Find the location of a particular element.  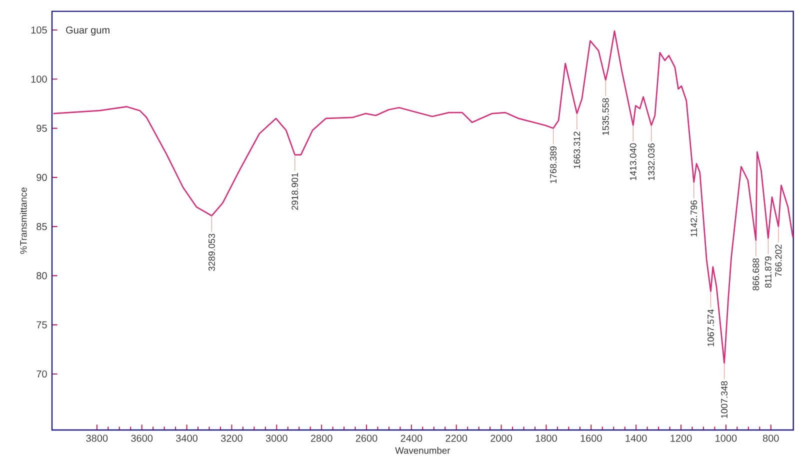

annotation: 1413.040 is located at coordinates (633, 161).